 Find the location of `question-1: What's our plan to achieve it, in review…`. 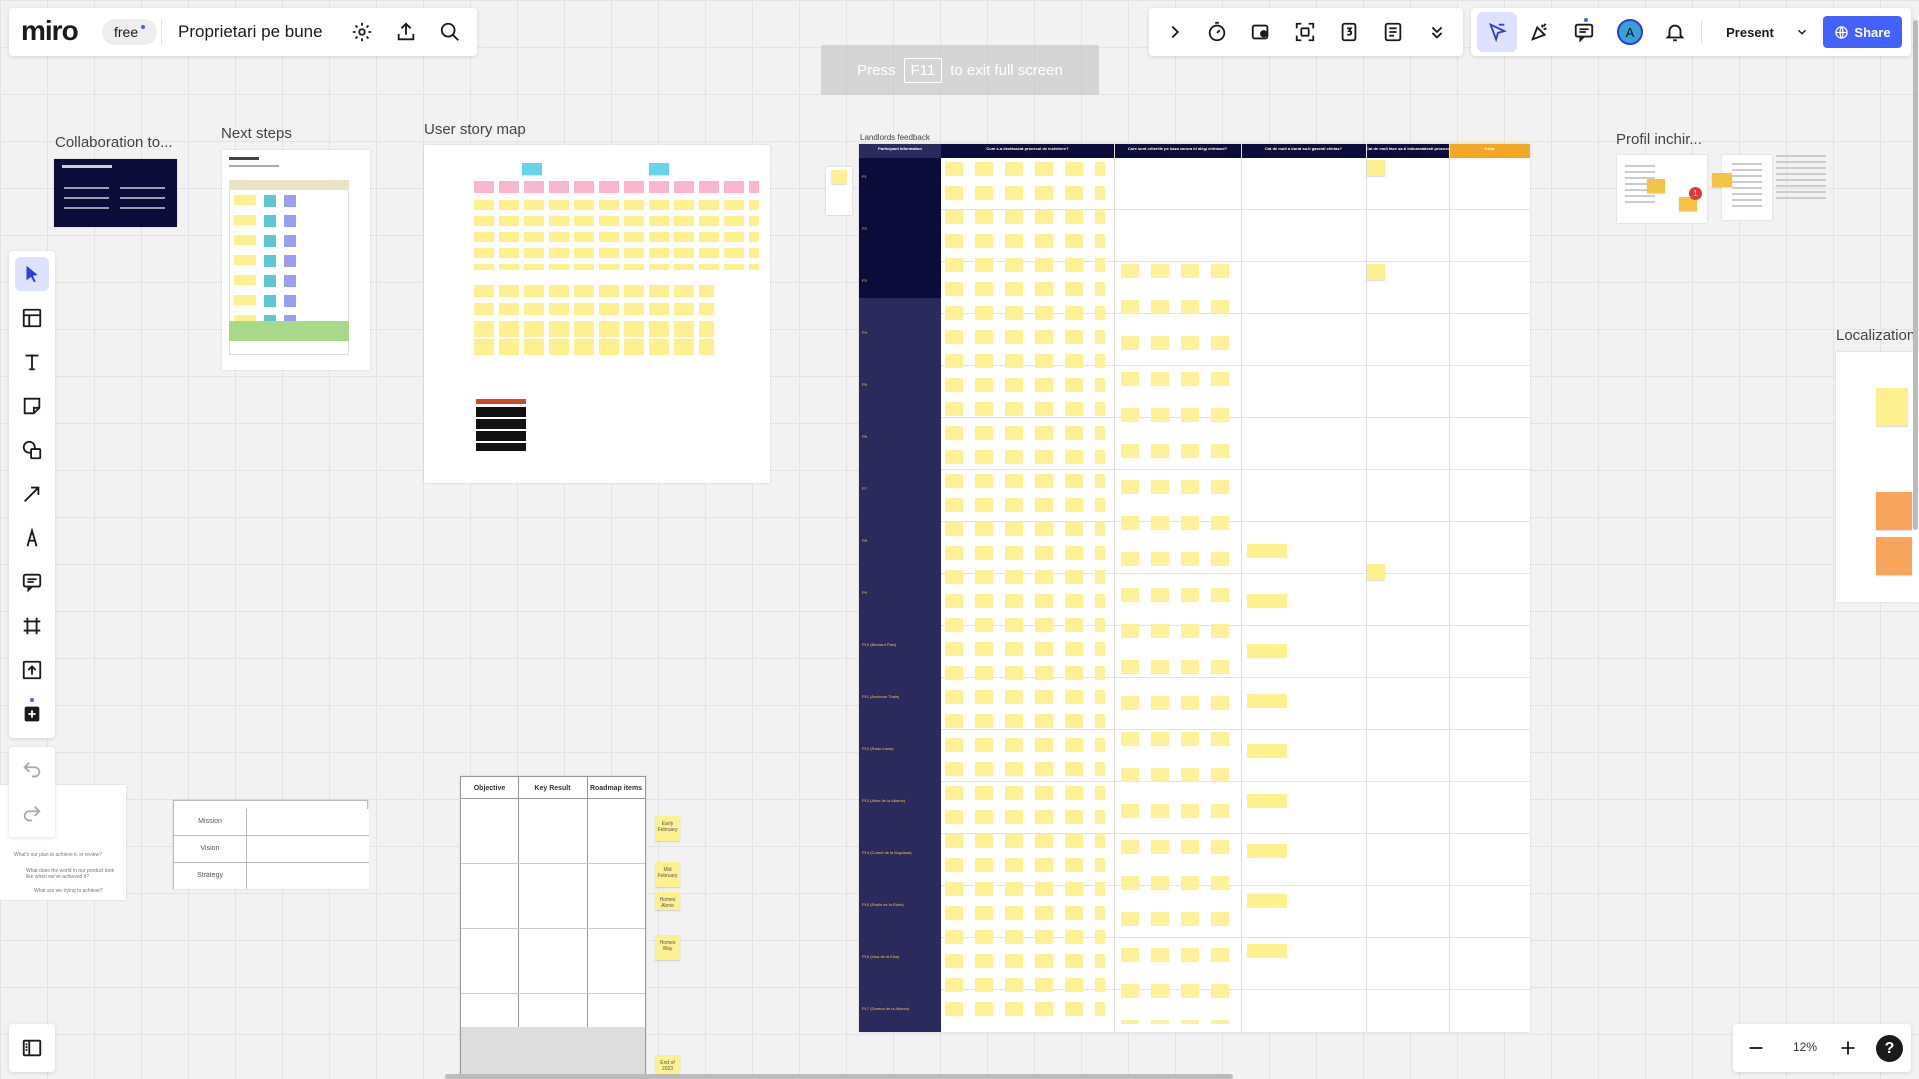

question-1: What's our plan to achieve it, in review… is located at coordinates (58, 855).